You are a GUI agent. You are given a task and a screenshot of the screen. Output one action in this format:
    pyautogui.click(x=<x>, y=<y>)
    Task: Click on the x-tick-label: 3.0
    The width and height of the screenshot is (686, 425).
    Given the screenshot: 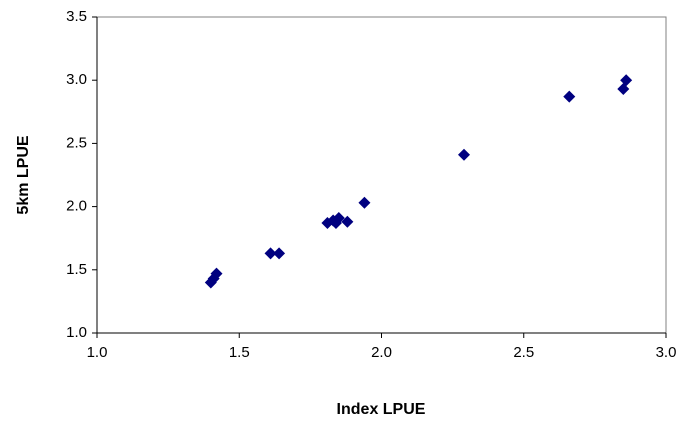 What is the action you would take?
    pyautogui.click(x=666, y=352)
    